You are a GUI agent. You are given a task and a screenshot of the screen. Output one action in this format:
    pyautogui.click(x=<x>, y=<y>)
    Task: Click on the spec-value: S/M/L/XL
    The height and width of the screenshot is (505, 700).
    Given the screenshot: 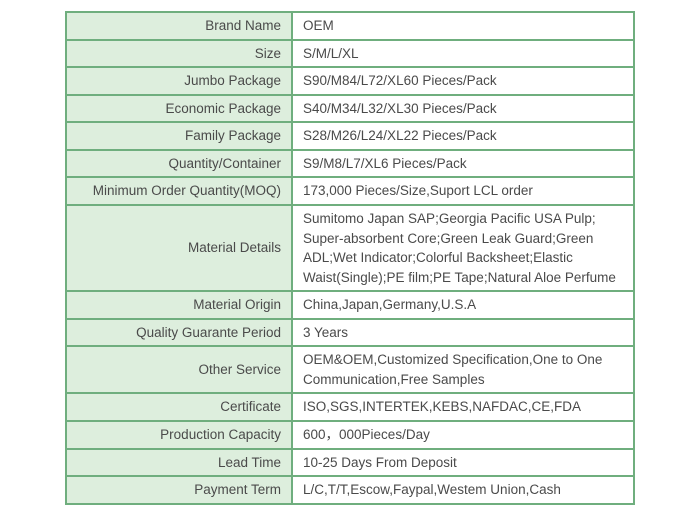 What is the action you would take?
    pyautogui.click(x=463, y=53)
    